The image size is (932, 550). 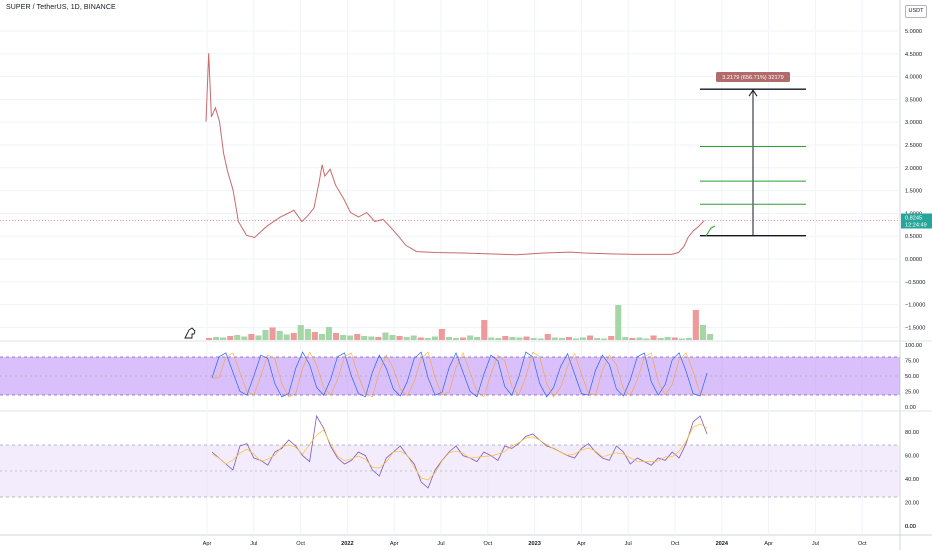 What do you see at coordinates (913, 100) in the screenshot?
I see `price-tick-label: 3.5000` at bounding box center [913, 100].